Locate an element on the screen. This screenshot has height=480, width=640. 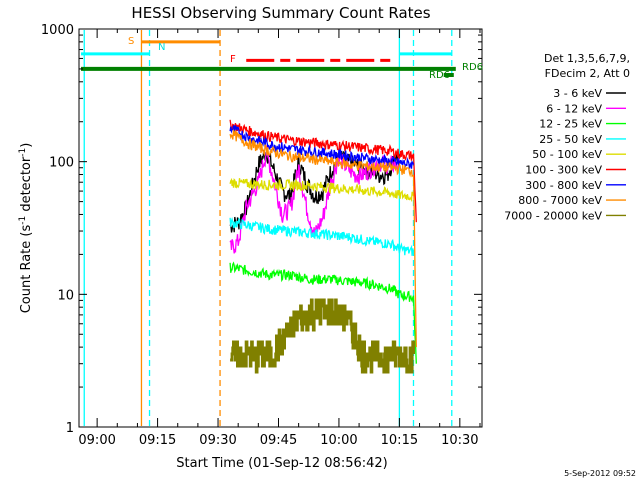
flag-label-s: S is located at coordinates (131, 41).